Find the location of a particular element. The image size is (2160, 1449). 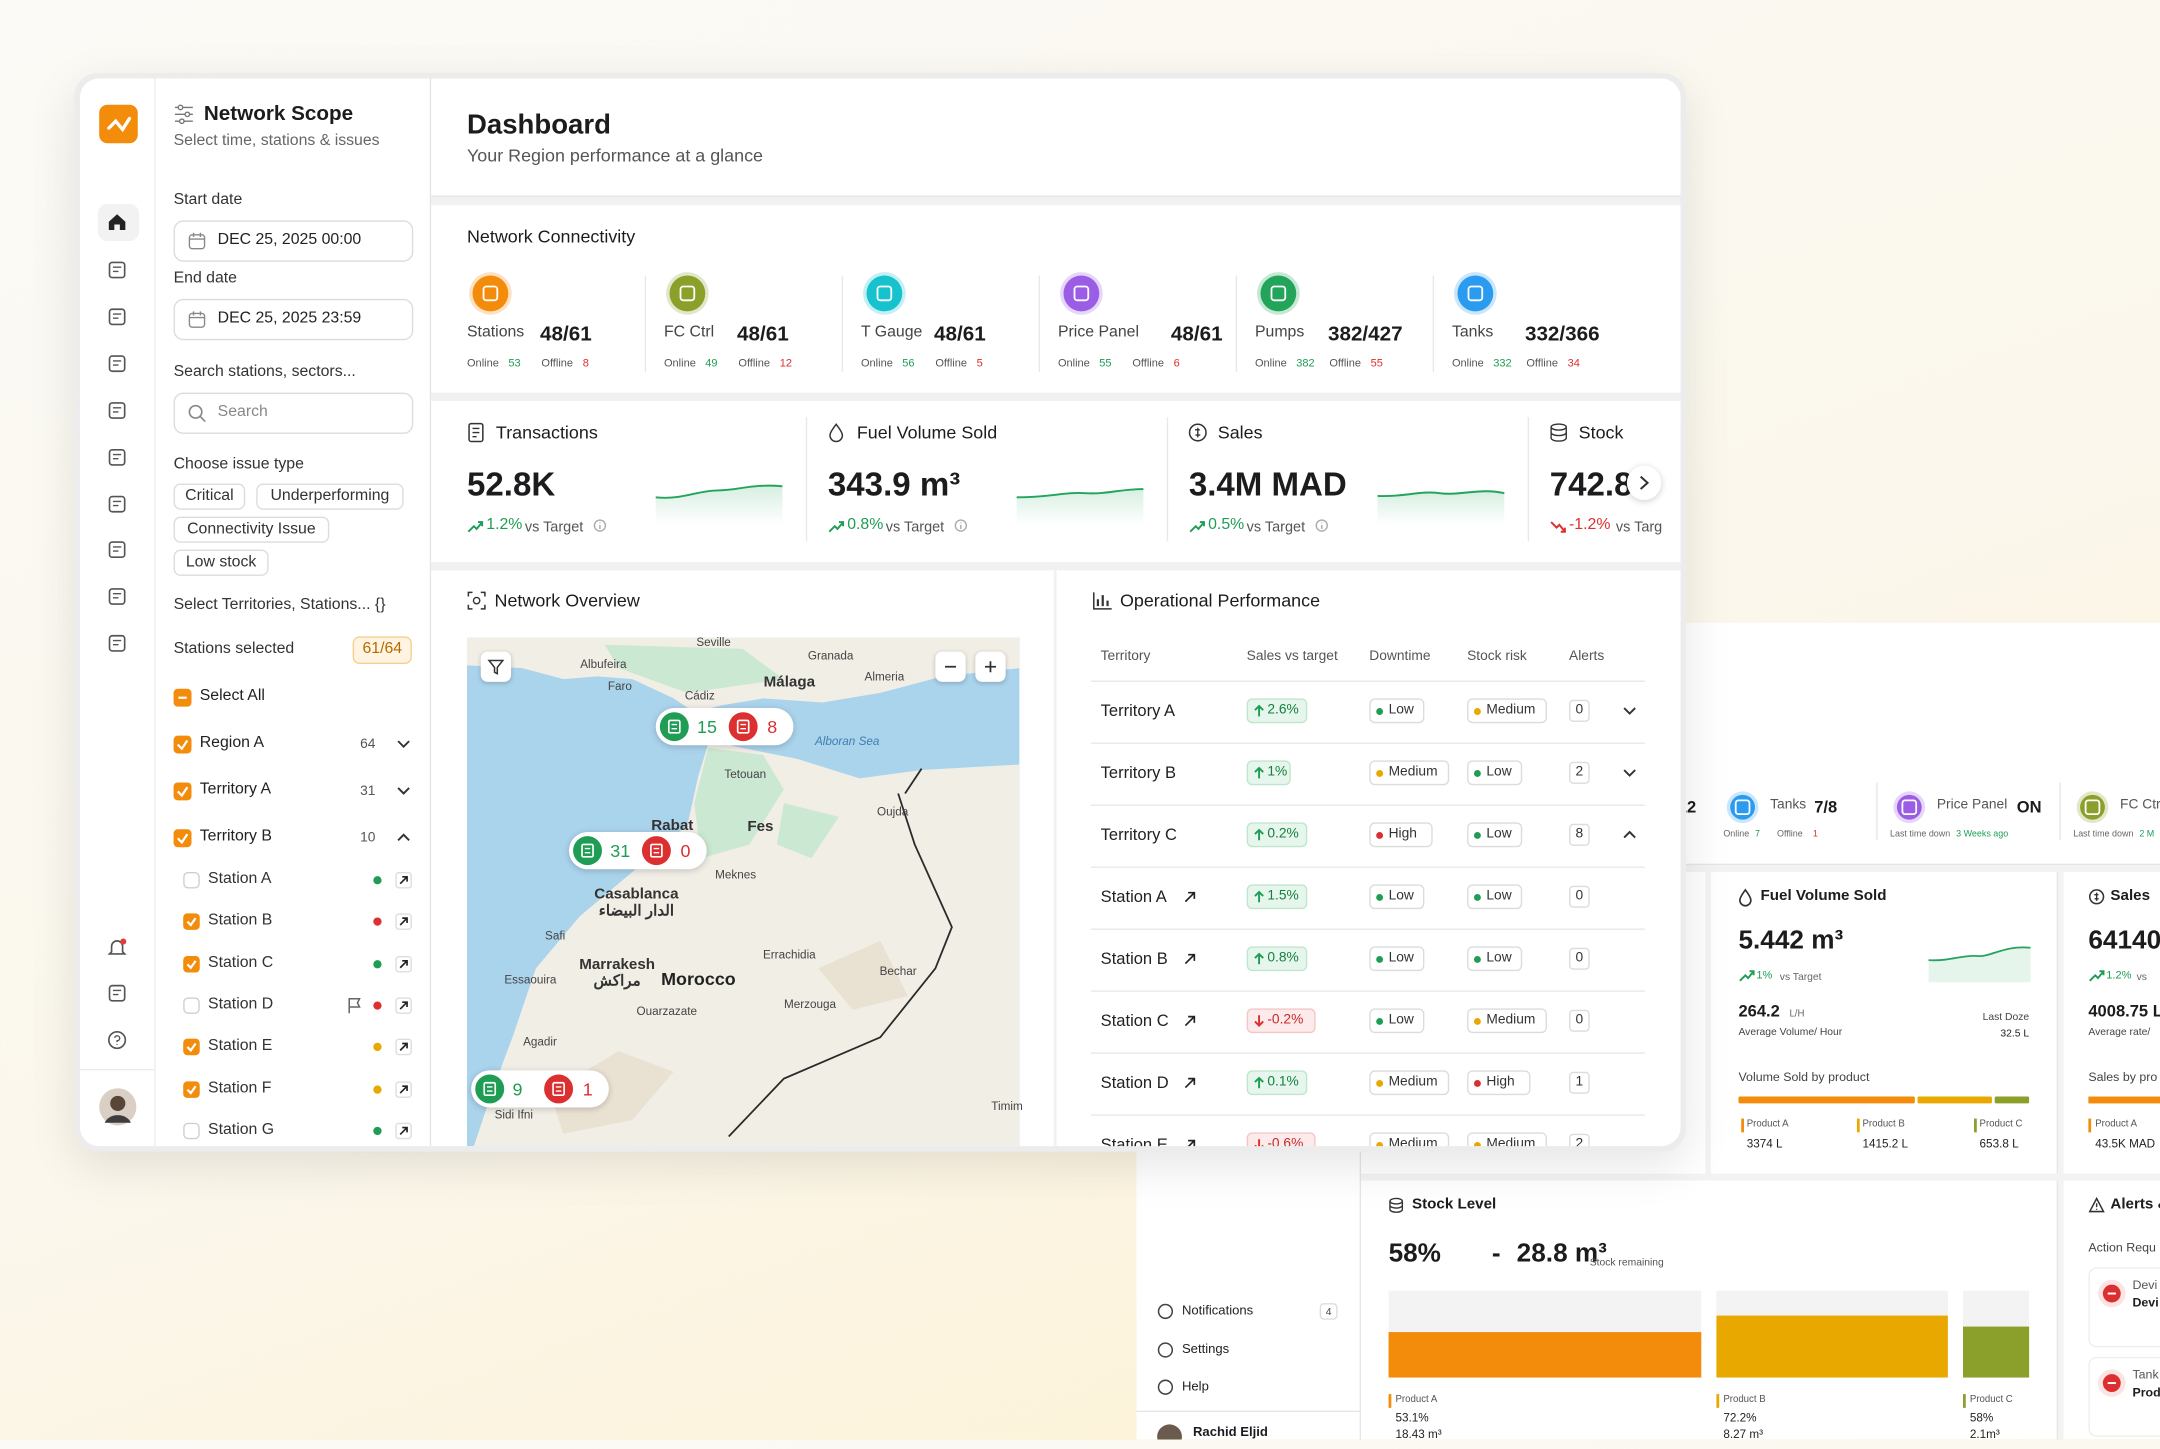

station-name: Station D is located at coordinates (241, 1004).